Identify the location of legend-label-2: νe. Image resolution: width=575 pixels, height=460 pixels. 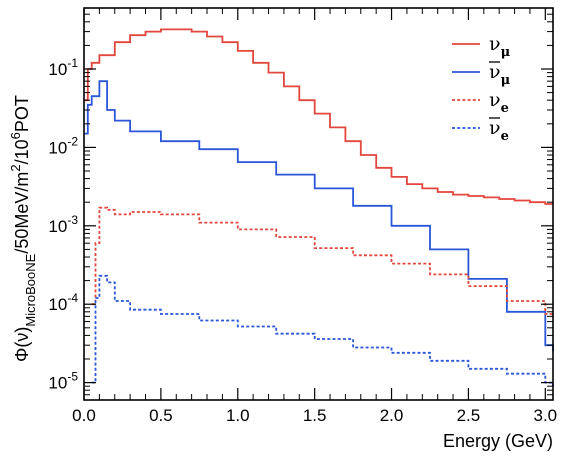
(499, 102).